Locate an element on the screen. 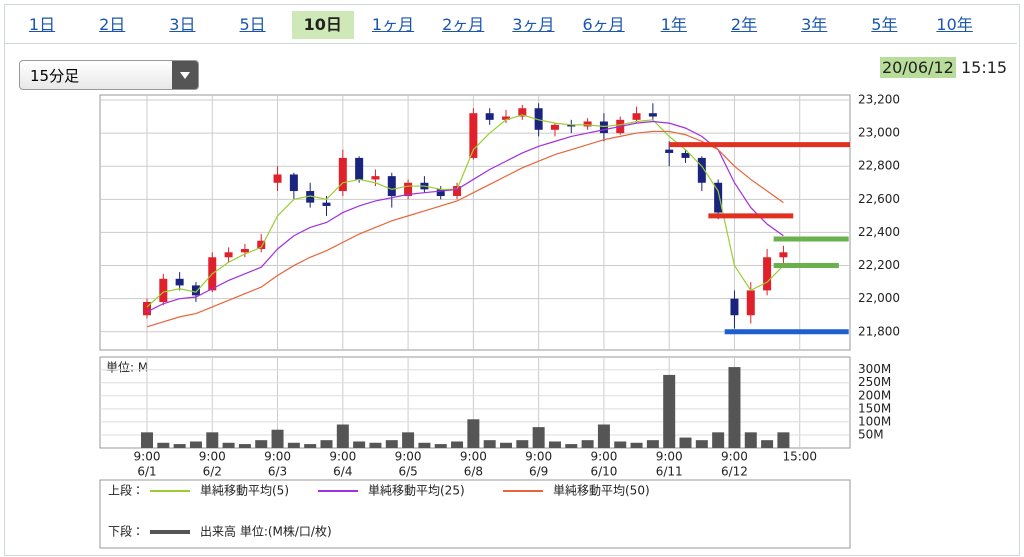 This screenshot has height=557, width=1024. dropdown-arrow is located at coordinates (185, 75).